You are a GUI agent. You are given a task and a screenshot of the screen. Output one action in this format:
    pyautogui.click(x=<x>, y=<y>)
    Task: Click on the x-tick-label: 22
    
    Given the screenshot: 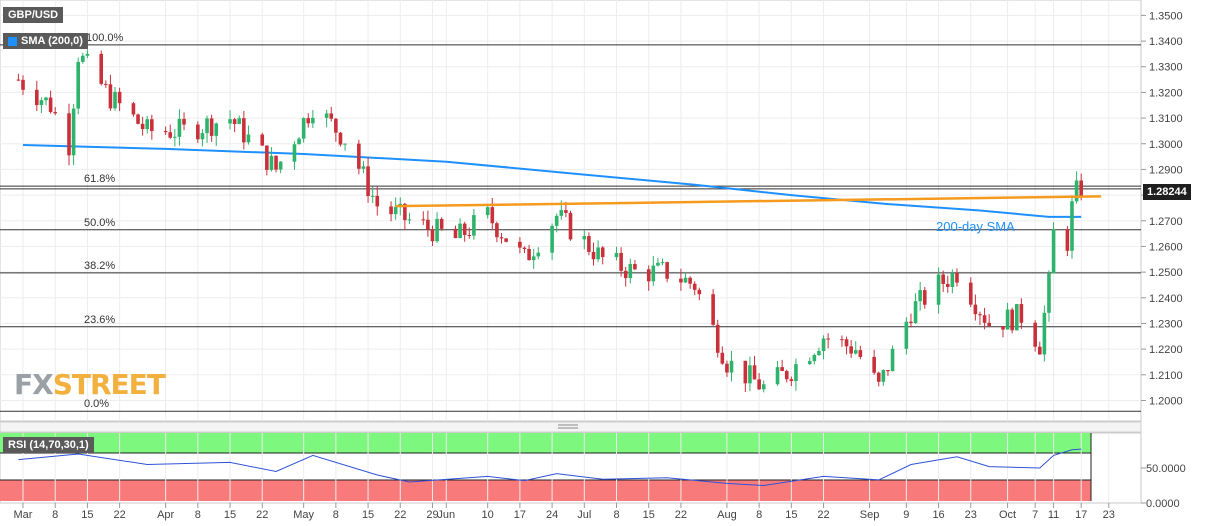 What is the action you would take?
    pyautogui.click(x=262, y=515)
    